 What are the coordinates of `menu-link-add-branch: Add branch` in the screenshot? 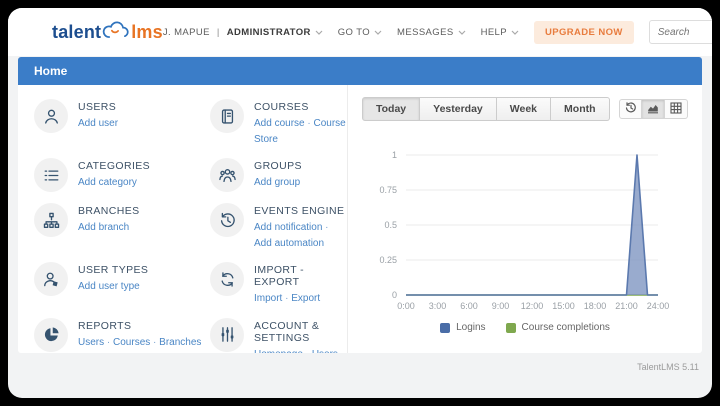 It's located at (104, 227).